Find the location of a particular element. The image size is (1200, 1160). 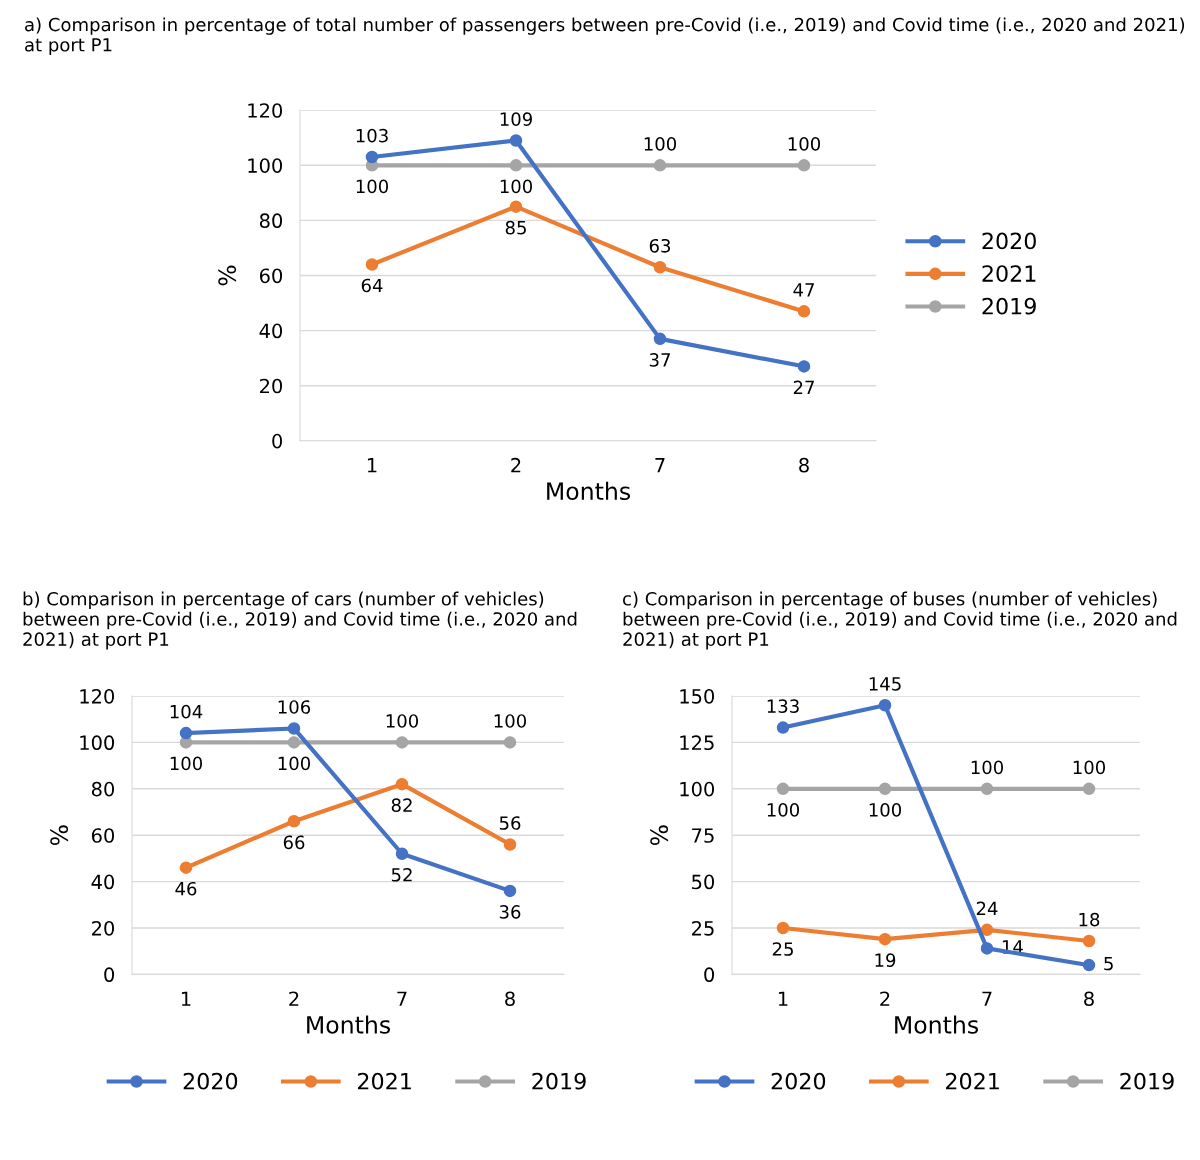

data-label: 5 is located at coordinates (1108, 963).